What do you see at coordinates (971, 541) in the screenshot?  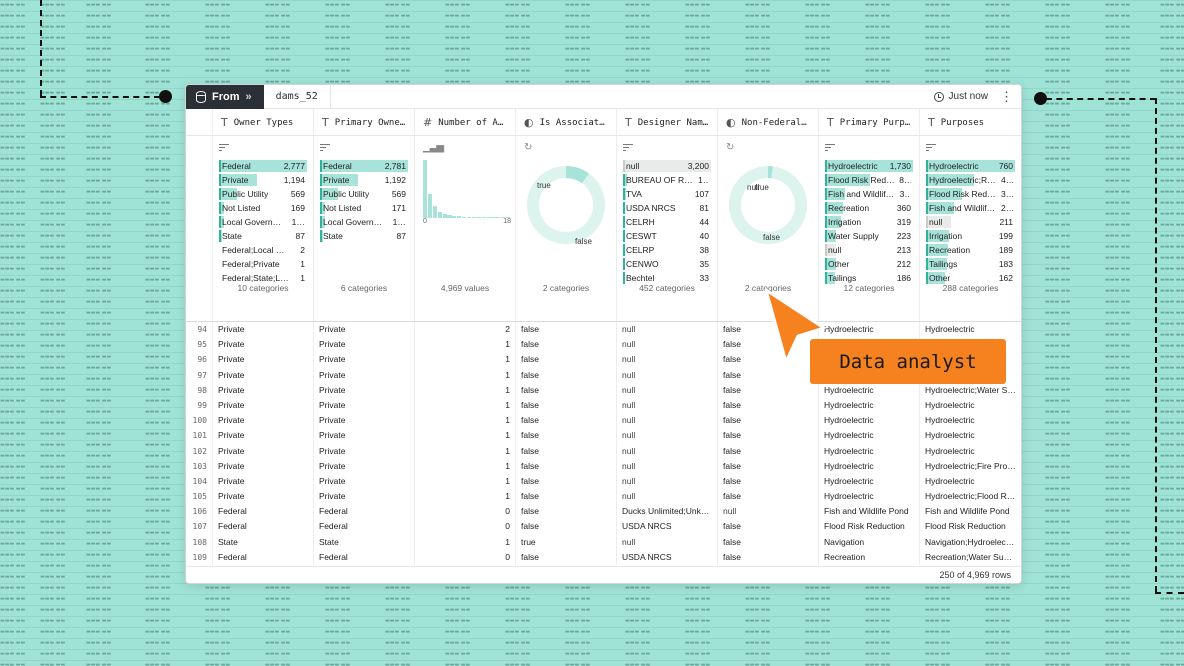 I see `table-cell: Navigation;Hydroelectric` at bounding box center [971, 541].